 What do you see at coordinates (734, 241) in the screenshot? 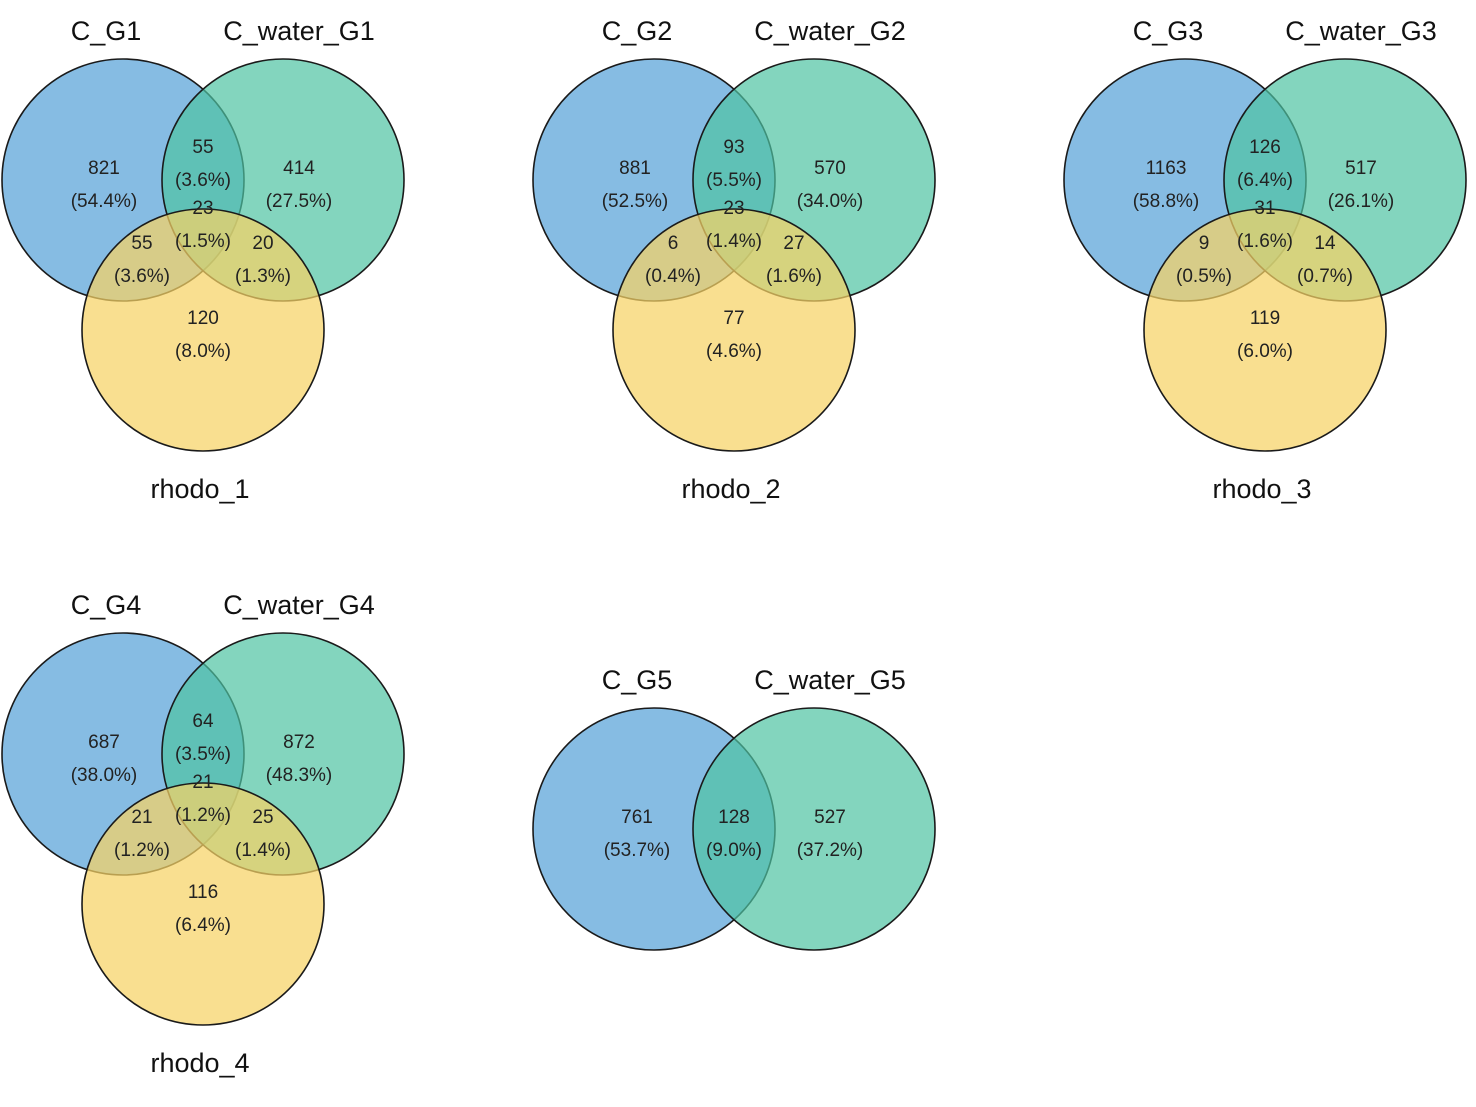
I see `region-abc-percent: (1.4%)` at bounding box center [734, 241].